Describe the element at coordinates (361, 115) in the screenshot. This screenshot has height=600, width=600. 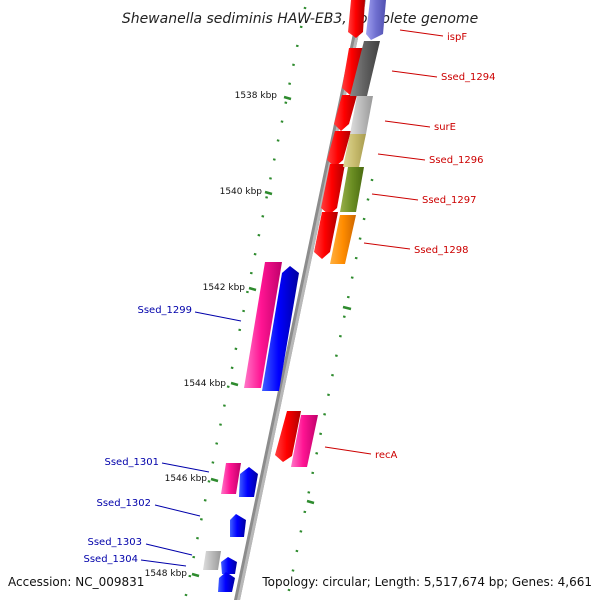
I see `gene-surE-function` at that location.